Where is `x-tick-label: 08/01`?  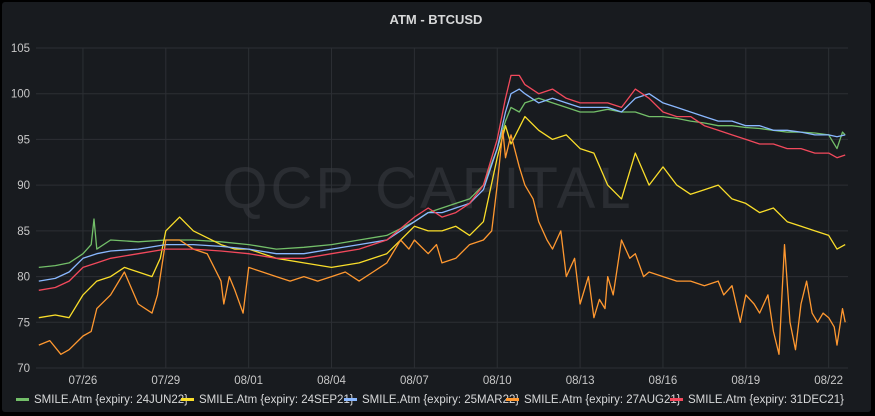
x-tick-label: 08/01 is located at coordinates (248, 381).